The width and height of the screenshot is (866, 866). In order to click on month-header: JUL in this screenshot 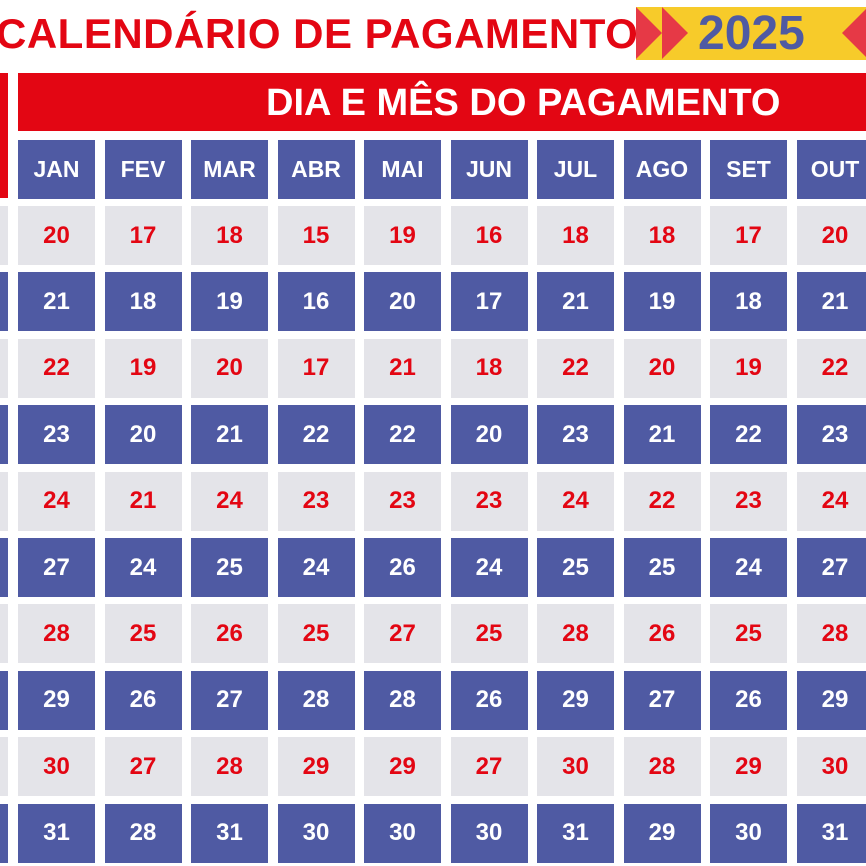, I will do `click(575, 169)`.